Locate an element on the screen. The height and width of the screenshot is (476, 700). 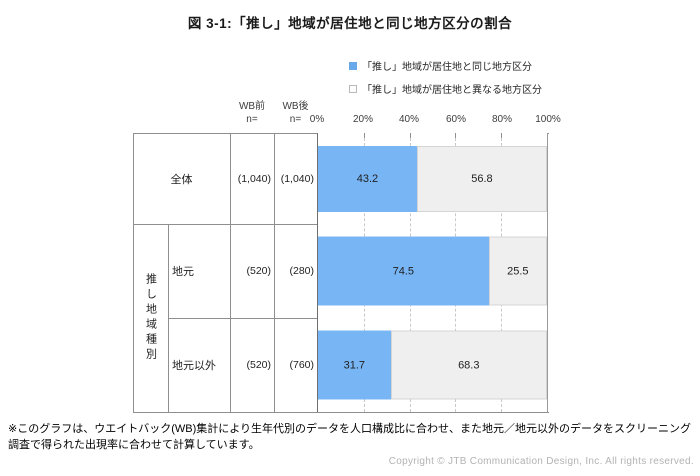
bar-row-zentai: 43.2 56.8 is located at coordinates (432, 178).